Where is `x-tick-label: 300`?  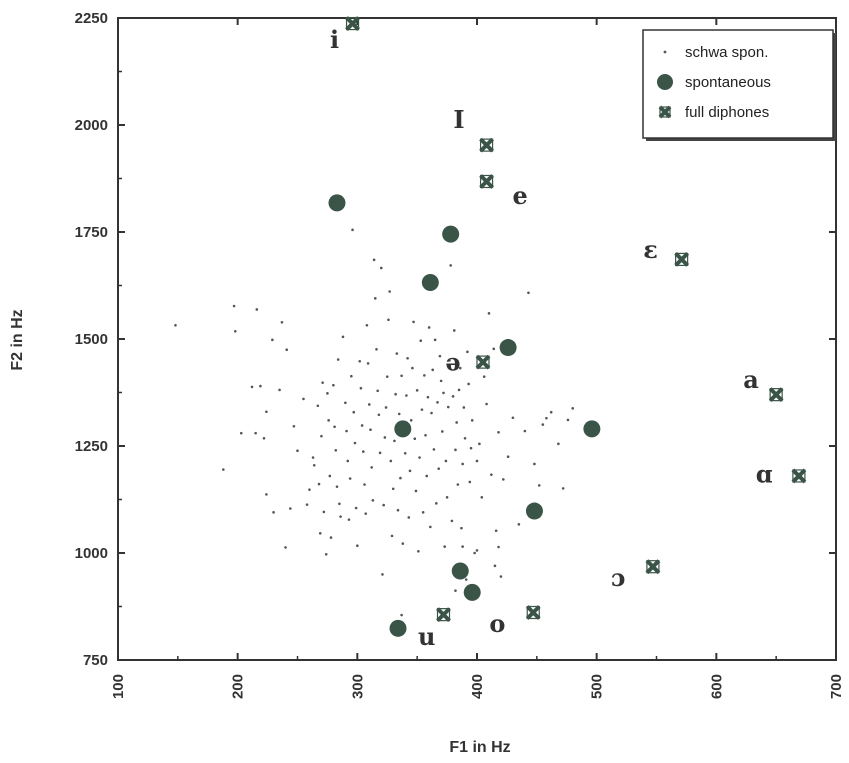 x-tick-label: 300 is located at coordinates (357, 686).